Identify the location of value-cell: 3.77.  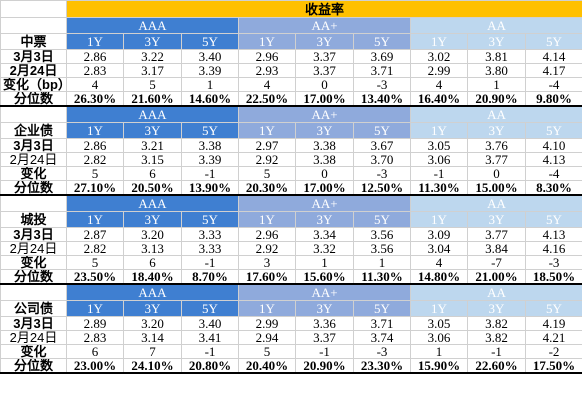
(496, 234).